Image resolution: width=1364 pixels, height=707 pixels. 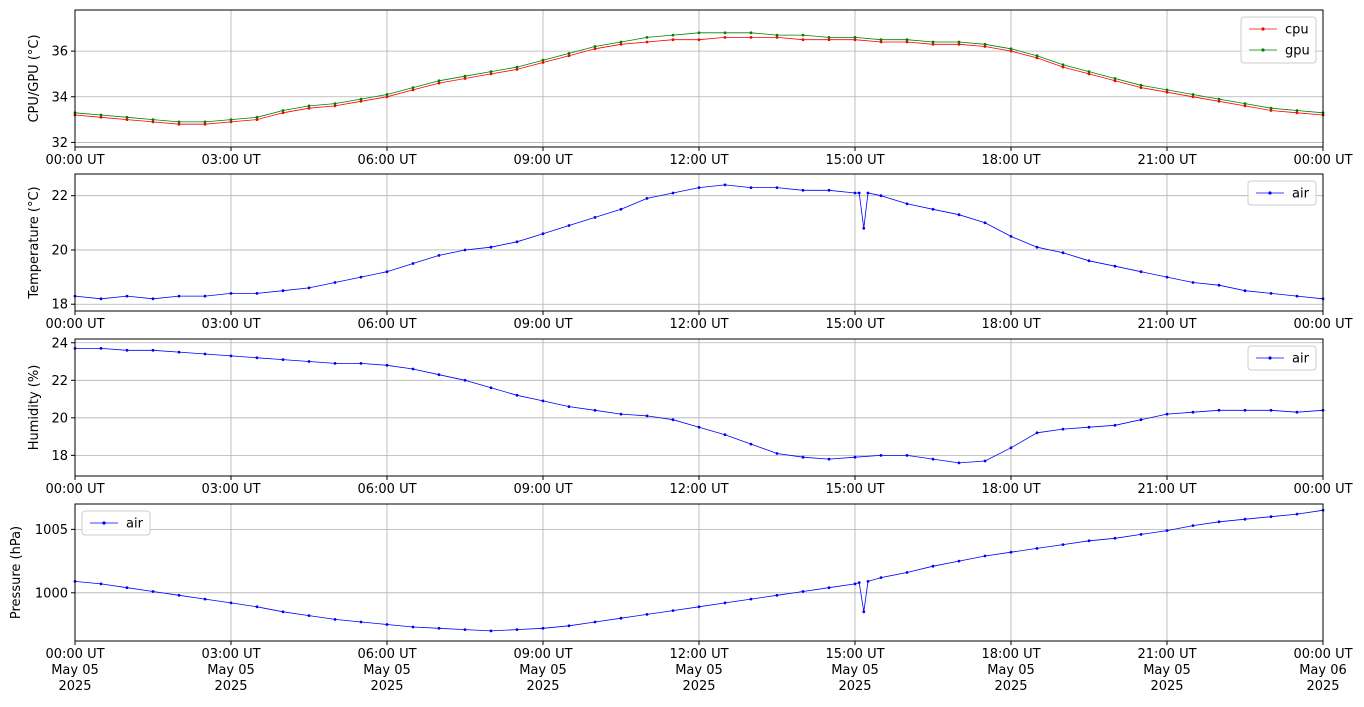 I want to click on y-axis-label: Humidity (%), so click(x=34, y=408).